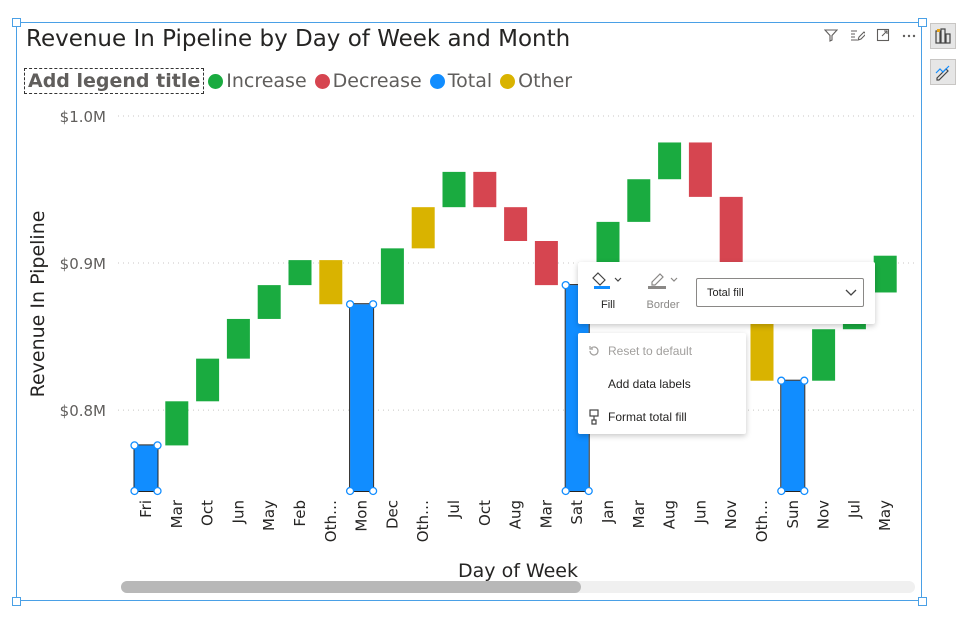 This screenshot has height=623, width=975. What do you see at coordinates (177, 513) in the screenshot?
I see `x-tick-label: Mar` at bounding box center [177, 513].